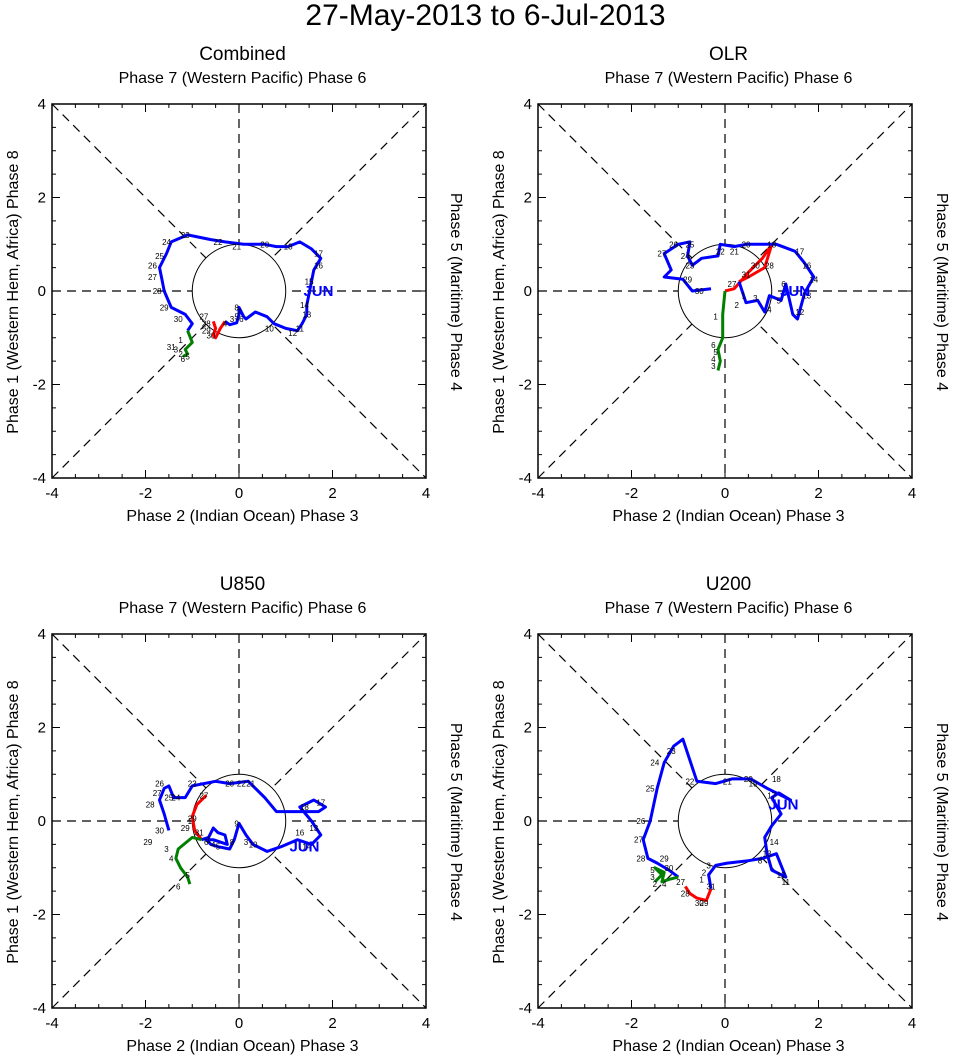 The image size is (971, 1058). I want to click on panel-title: U850, so click(242, 584).